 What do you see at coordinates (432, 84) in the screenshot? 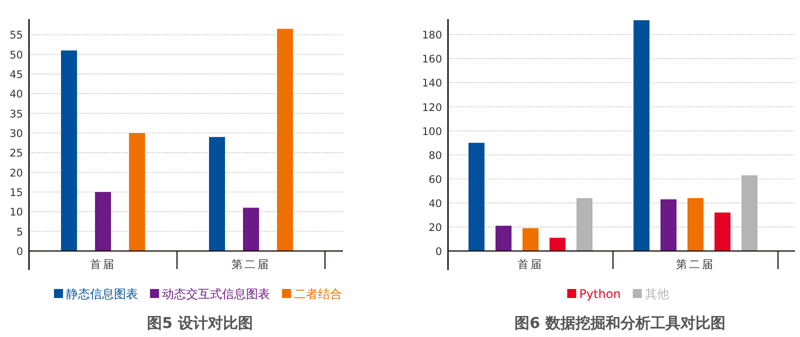
I see `y-tick-label: 140` at bounding box center [432, 84].